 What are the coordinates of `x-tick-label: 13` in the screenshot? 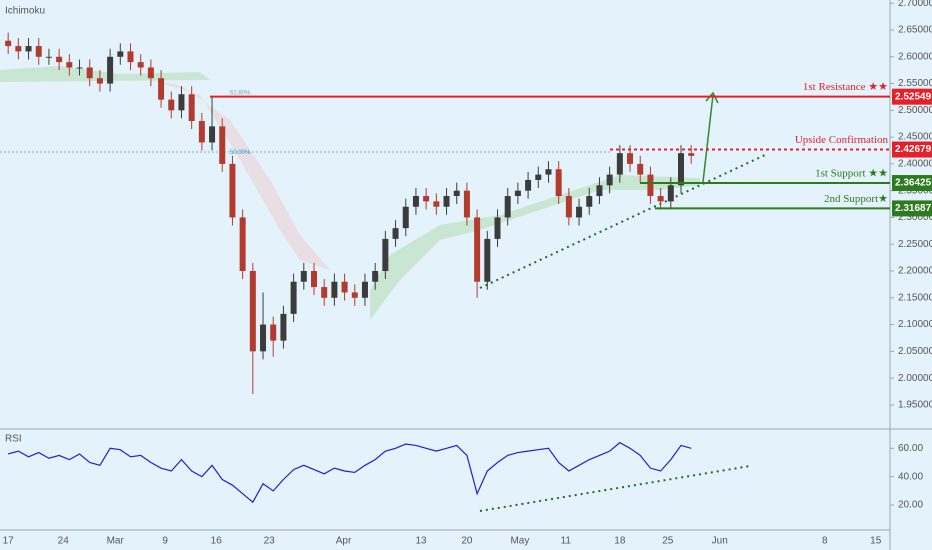 It's located at (421, 541).